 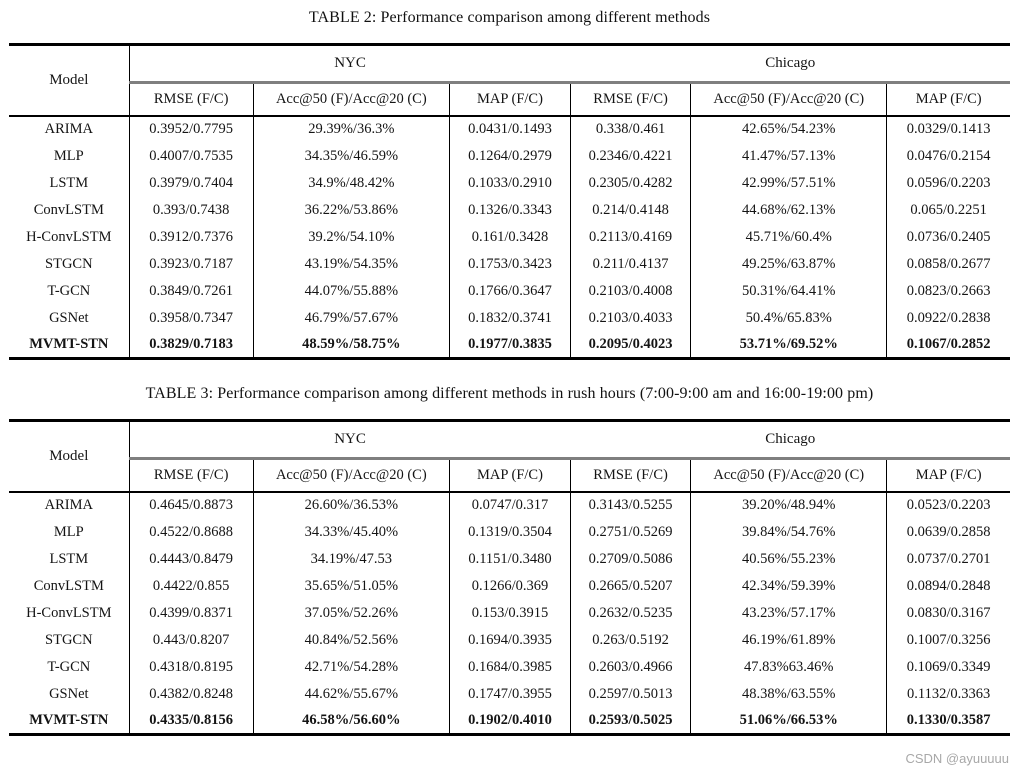 What do you see at coordinates (789, 694) in the screenshot?
I see `value-cell: 48.38%/63.55%` at bounding box center [789, 694].